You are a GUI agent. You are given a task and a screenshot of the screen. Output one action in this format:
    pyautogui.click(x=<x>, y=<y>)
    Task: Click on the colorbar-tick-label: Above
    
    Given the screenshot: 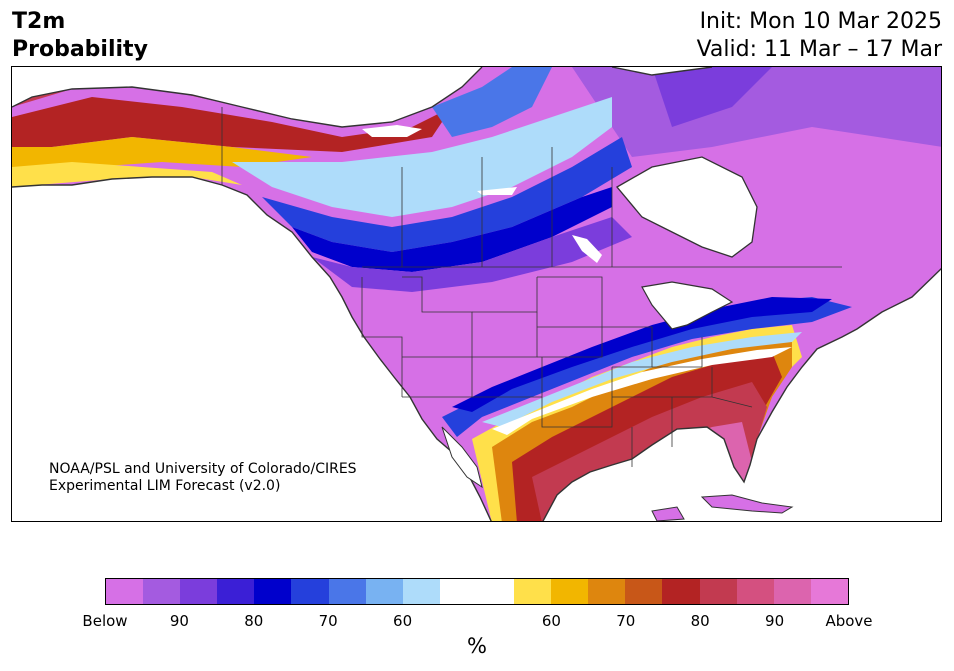 What is the action you would take?
    pyautogui.click(x=849, y=621)
    